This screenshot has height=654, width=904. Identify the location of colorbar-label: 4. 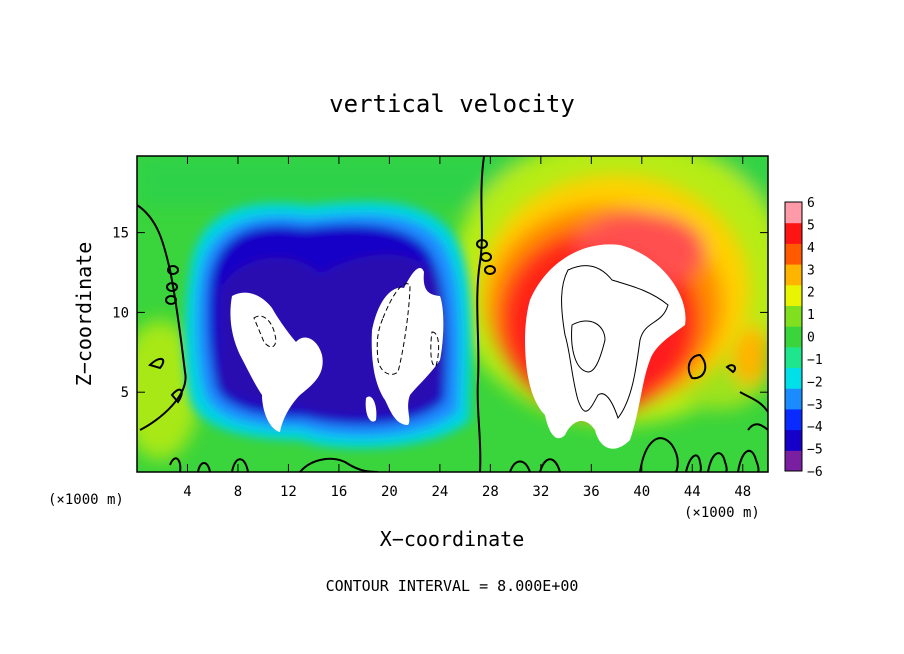
(811, 248).